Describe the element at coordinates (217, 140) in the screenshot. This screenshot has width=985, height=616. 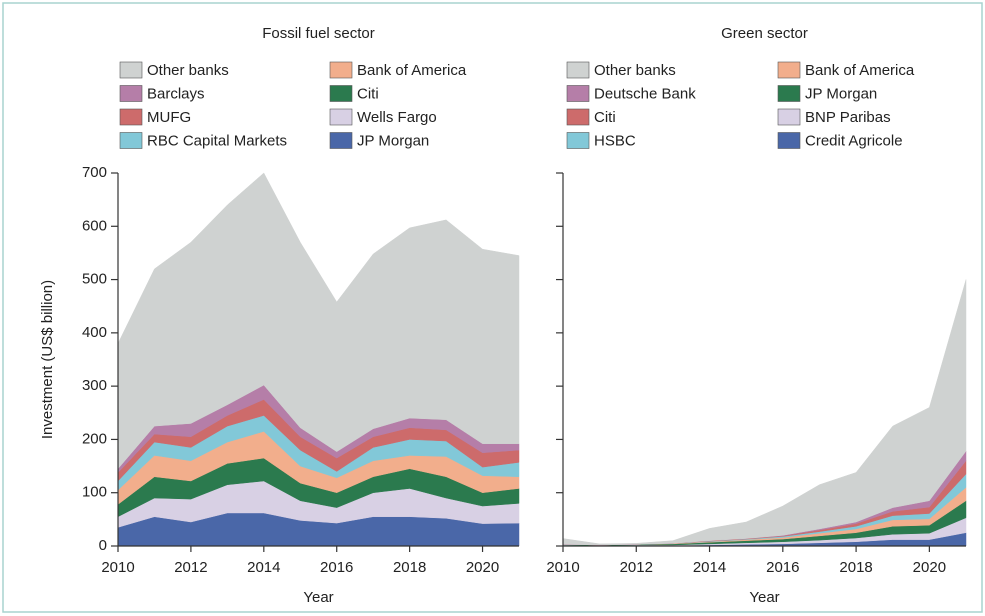
I see `legend-label: RBC Capital Markets` at that location.